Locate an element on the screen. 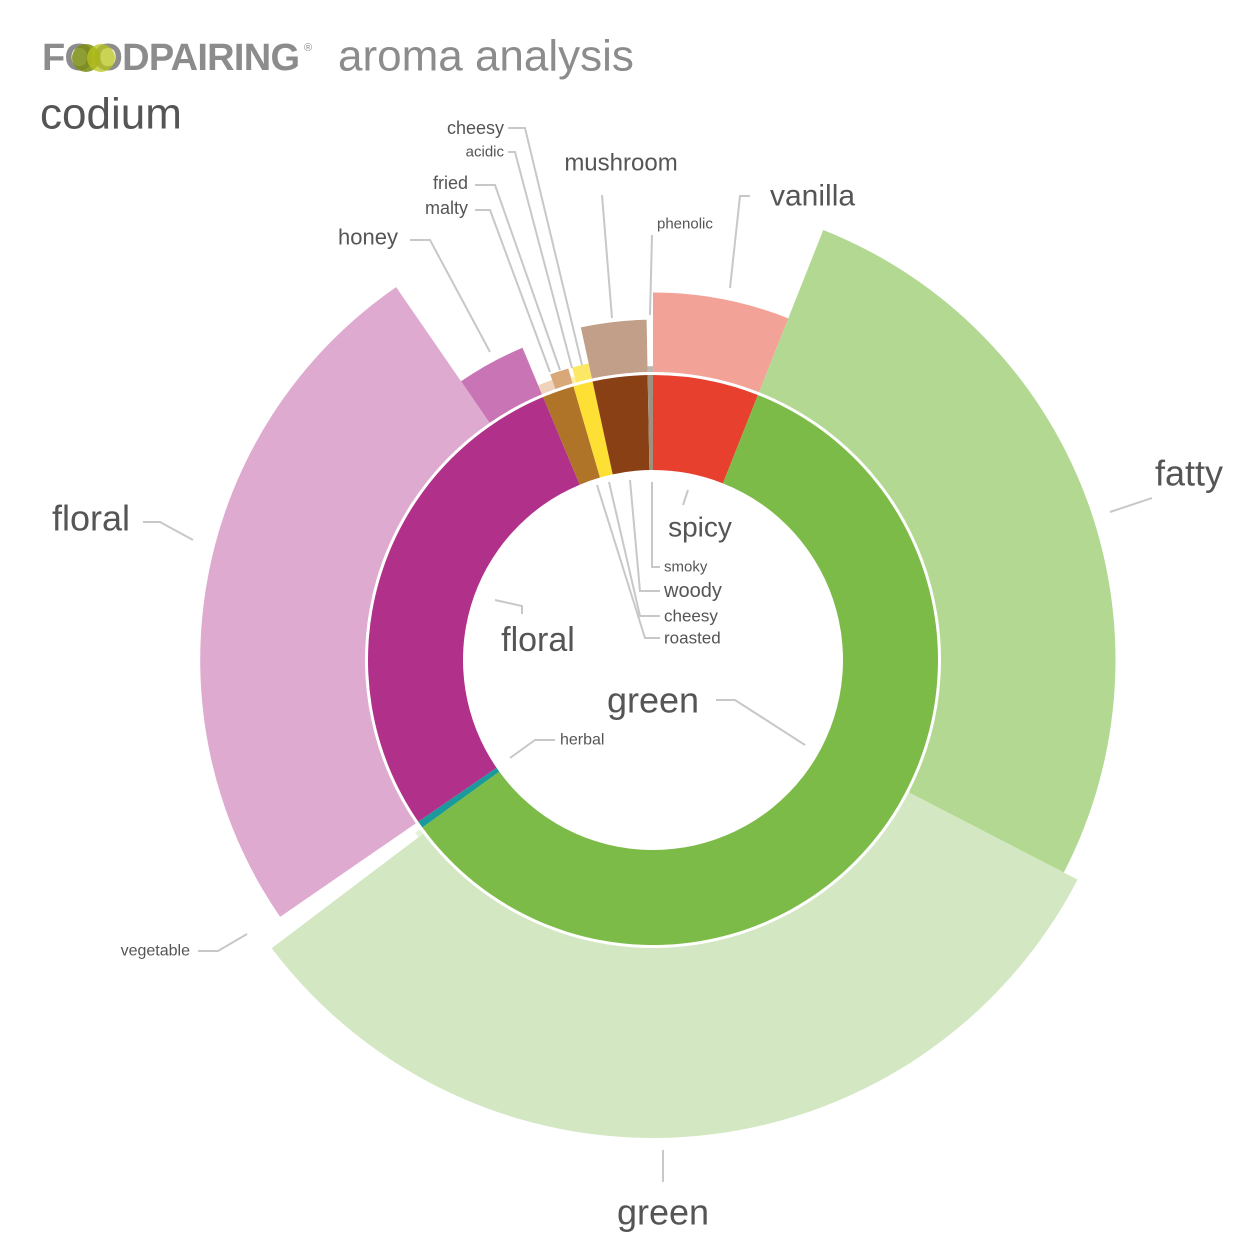 Image resolution: width=1260 pixels, height=1260 pixels. segment-label: fried is located at coordinates (450, 183).